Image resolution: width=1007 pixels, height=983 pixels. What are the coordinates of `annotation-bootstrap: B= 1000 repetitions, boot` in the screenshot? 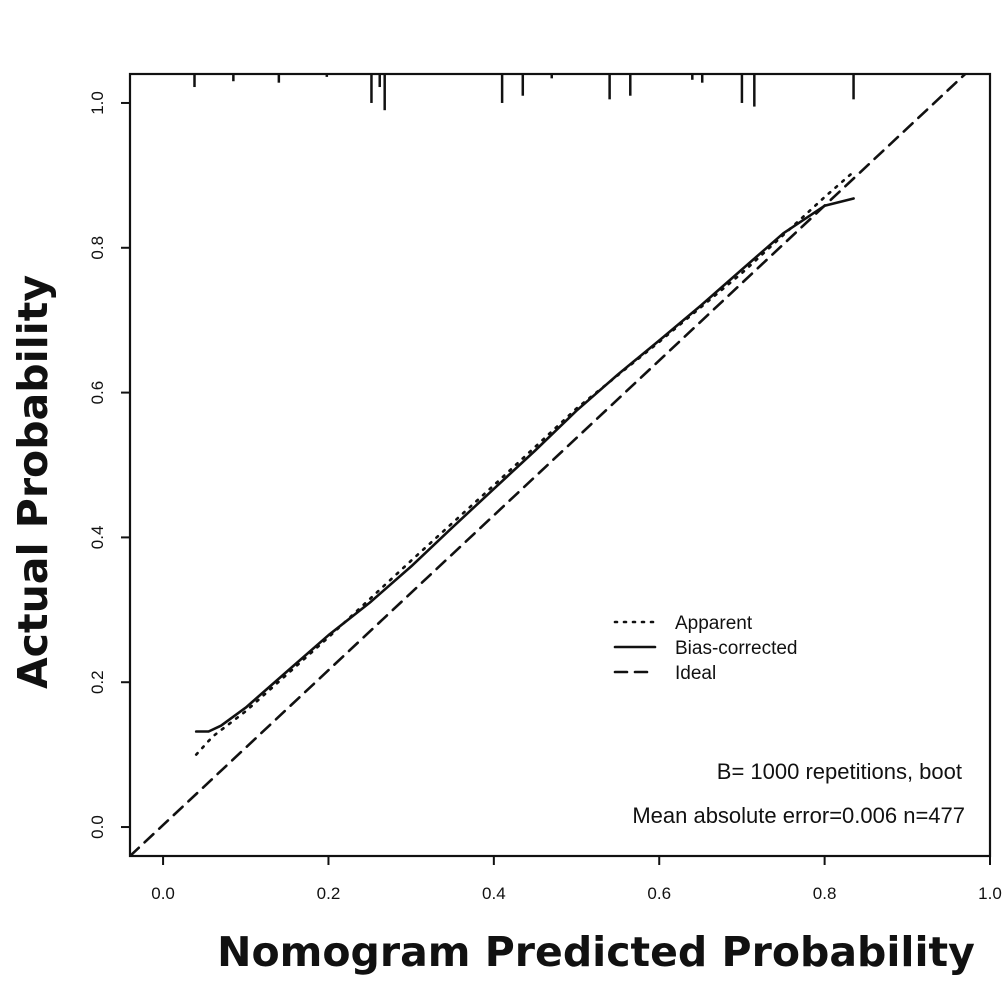 It's located at (839, 771).